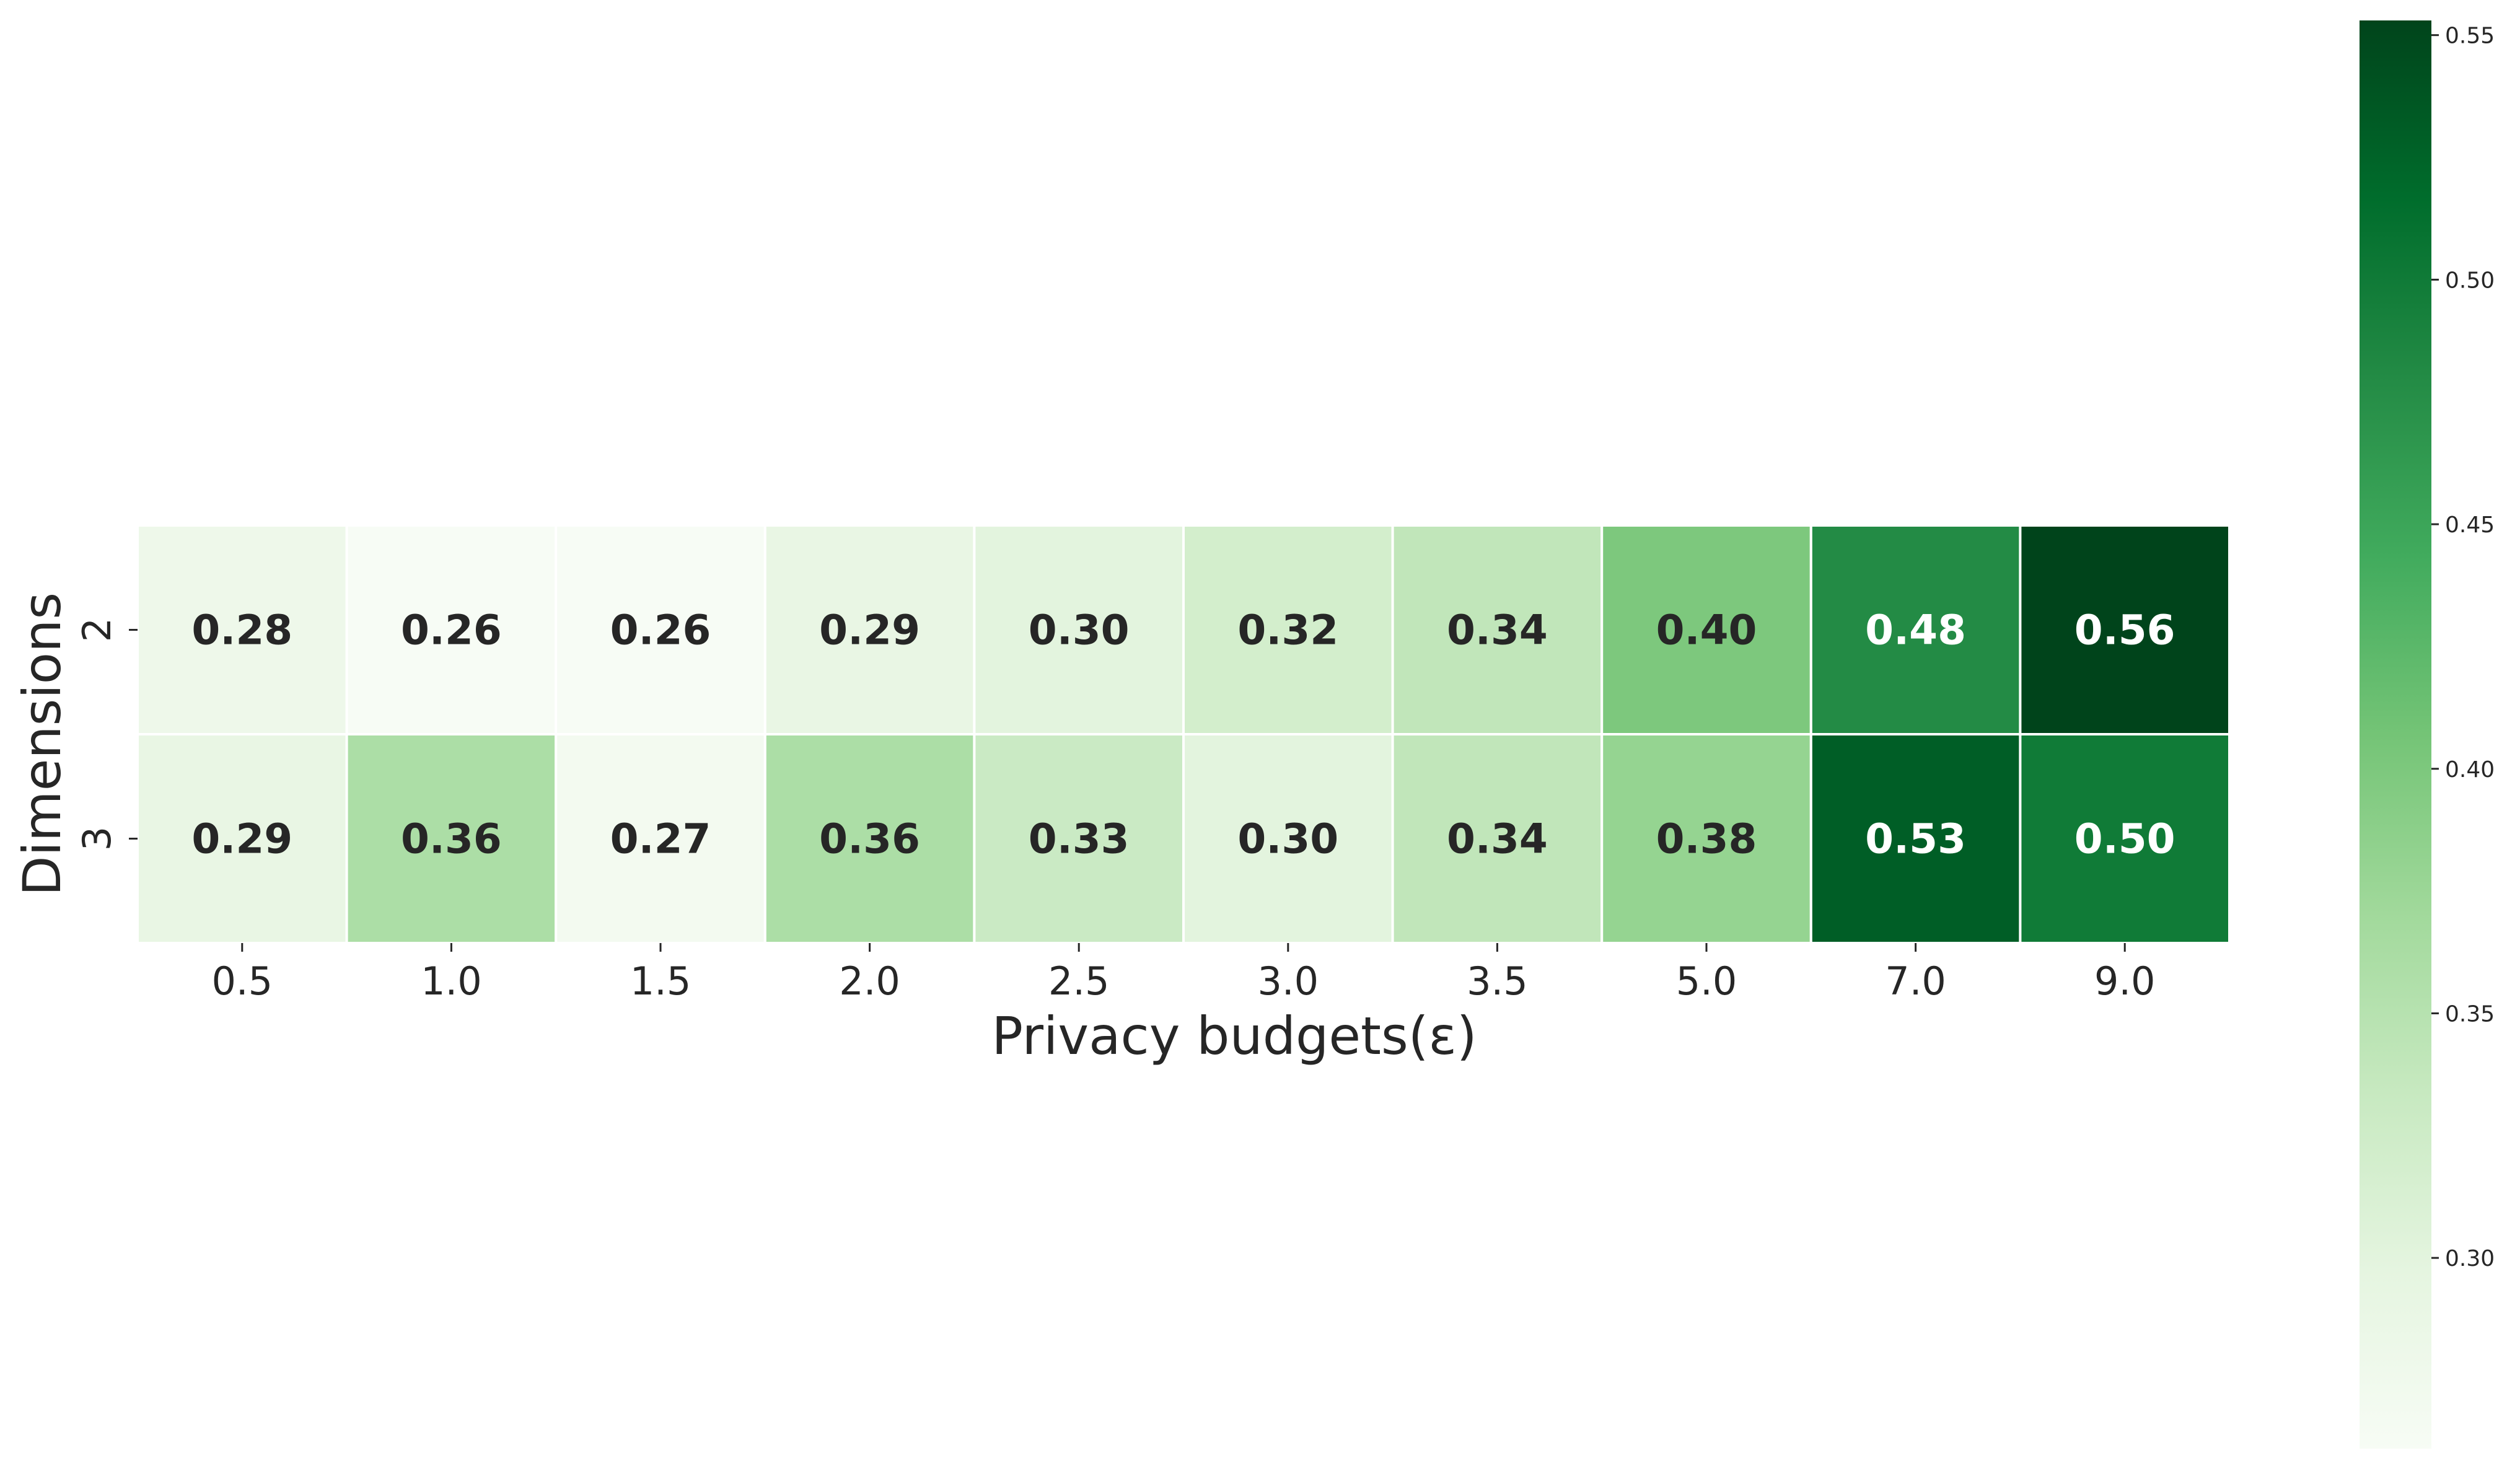  I want to click on heatmap-cell-value: 0.33, so click(1079, 839).